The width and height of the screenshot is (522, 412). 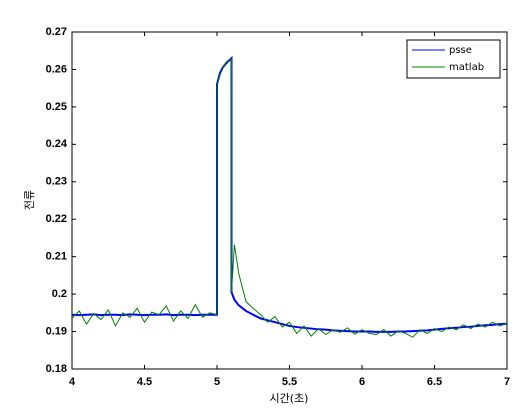 I want to click on y-tick-label: 0.18, so click(x=56, y=369).